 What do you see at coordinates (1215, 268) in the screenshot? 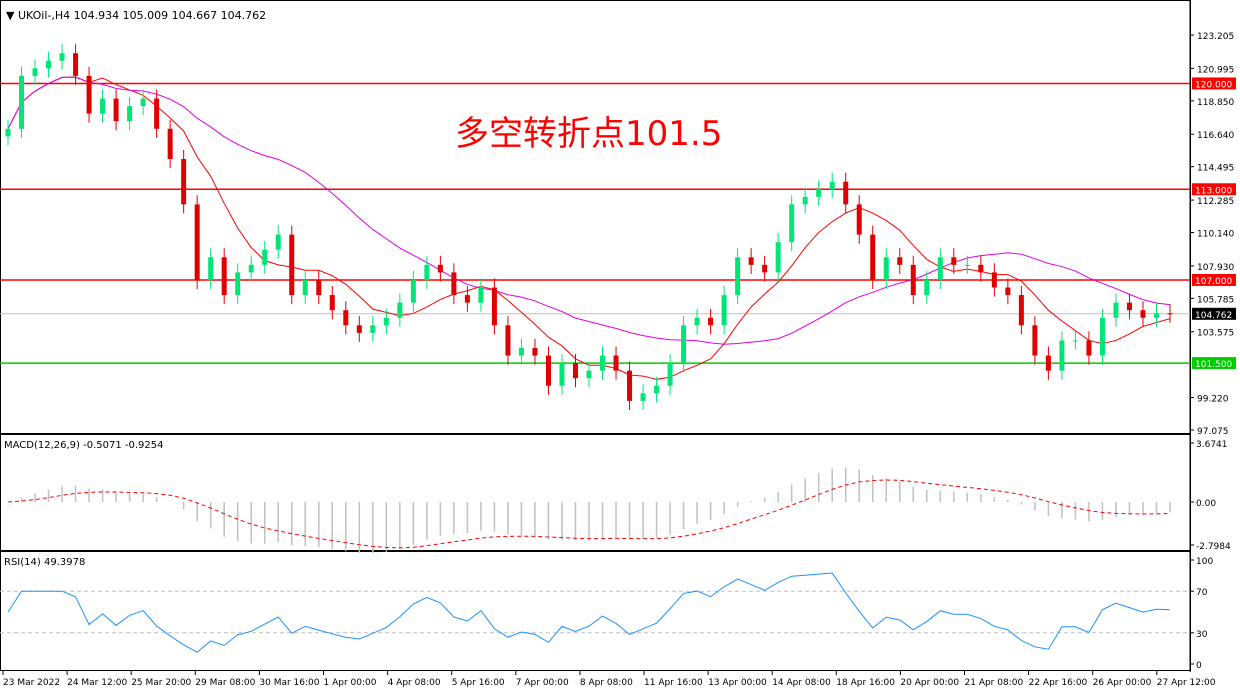
I see `price-tick-label: 107.930` at bounding box center [1215, 268].